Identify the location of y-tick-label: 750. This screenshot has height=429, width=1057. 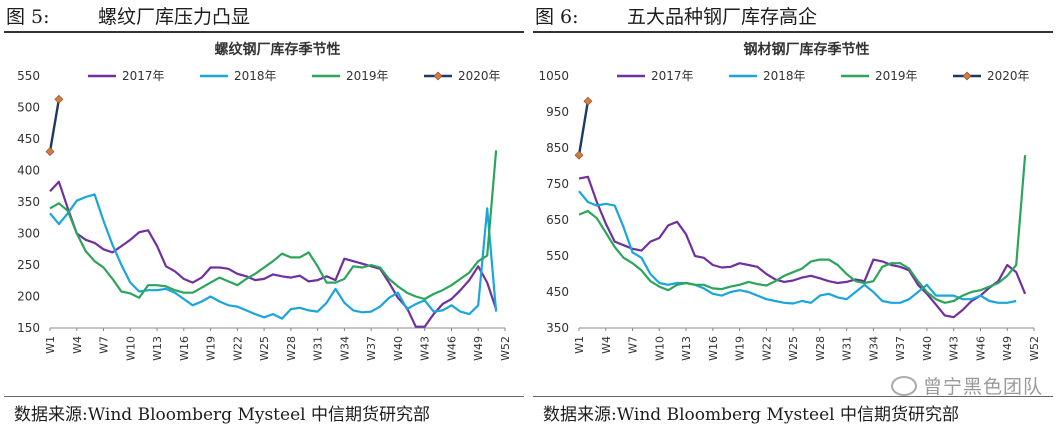
(557, 184).